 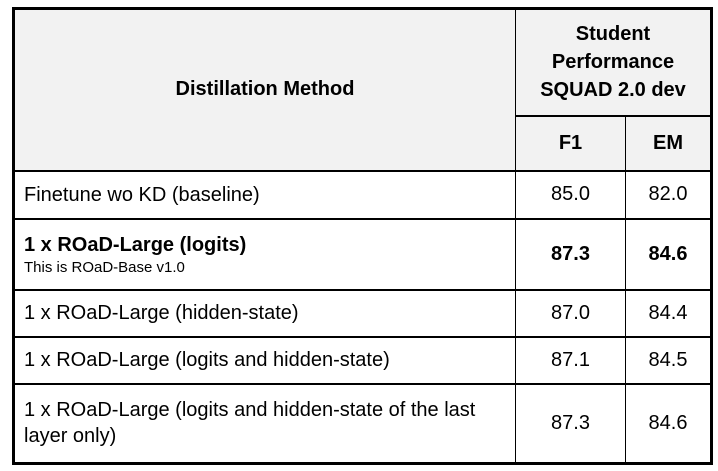 I want to click on table-row: Finetune wo KD (baseline) 85.0 82.0, so click(x=362, y=194).